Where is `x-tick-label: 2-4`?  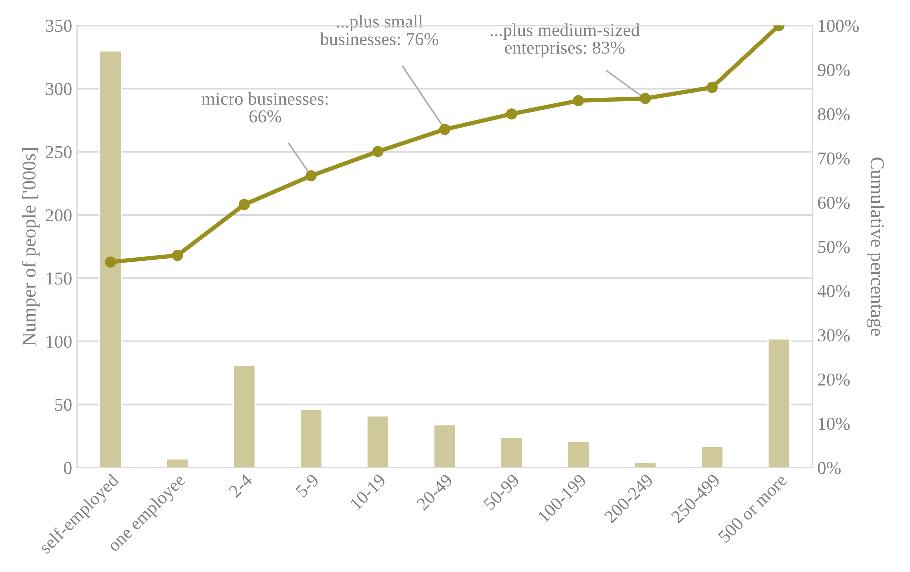 x-tick-label: 2-4 is located at coordinates (241, 485).